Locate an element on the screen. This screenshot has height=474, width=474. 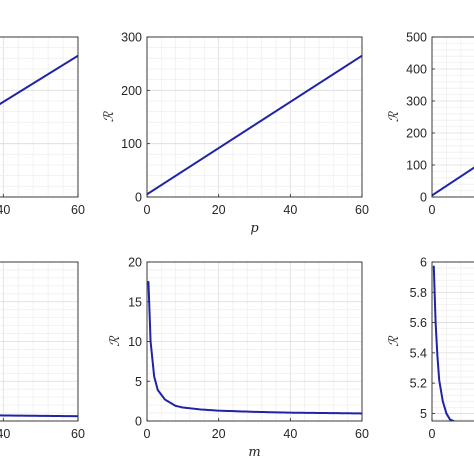
y-tick-label: 10 is located at coordinates (135, 342).